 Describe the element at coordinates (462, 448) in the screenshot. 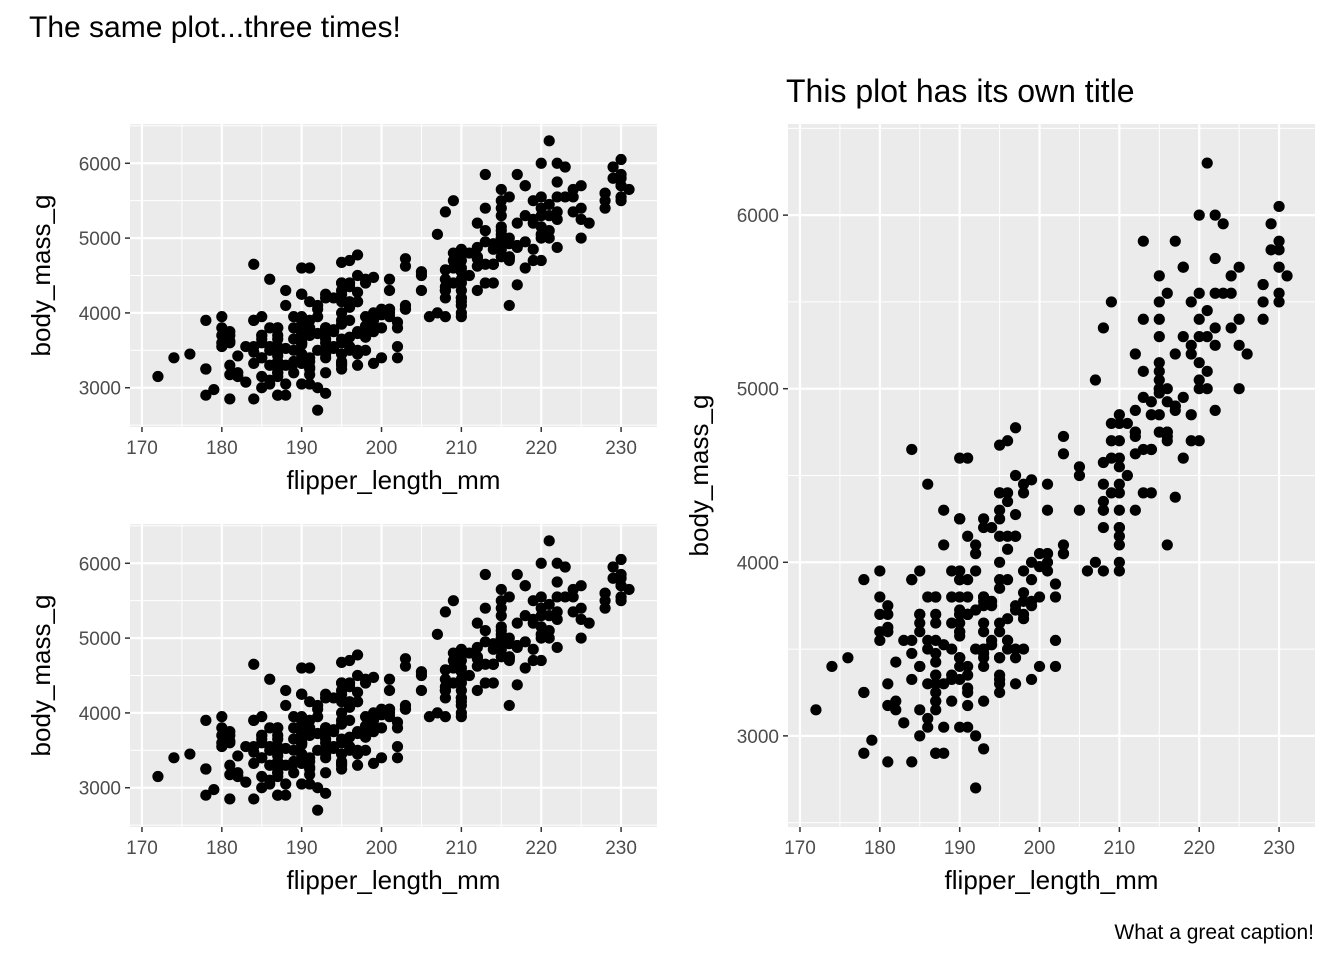

I see `x-tick-label: 210` at that location.